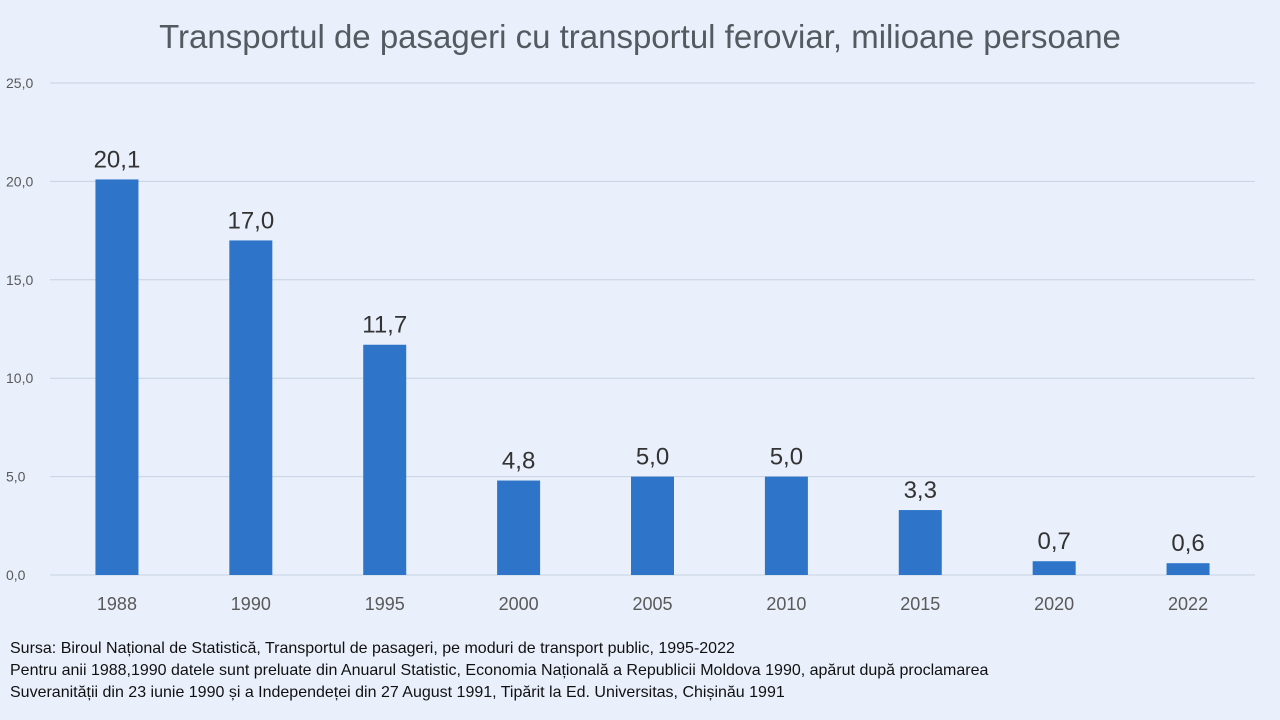  Describe the element at coordinates (385, 604) in the screenshot. I see `x-tick-label: 1995` at that location.